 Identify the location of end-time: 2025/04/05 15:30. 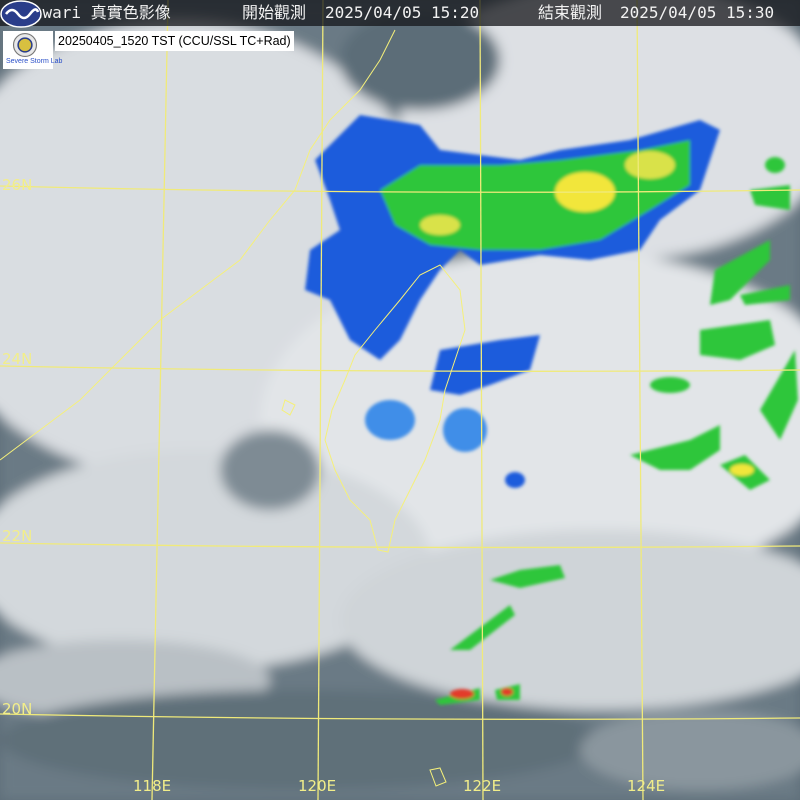
(697, 12).